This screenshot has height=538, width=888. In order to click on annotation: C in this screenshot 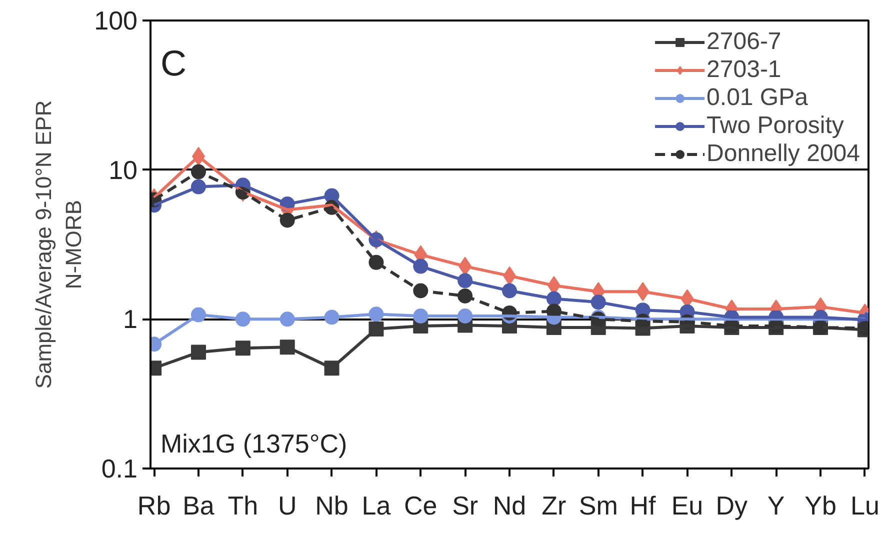, I will do `click(173, 63)`.